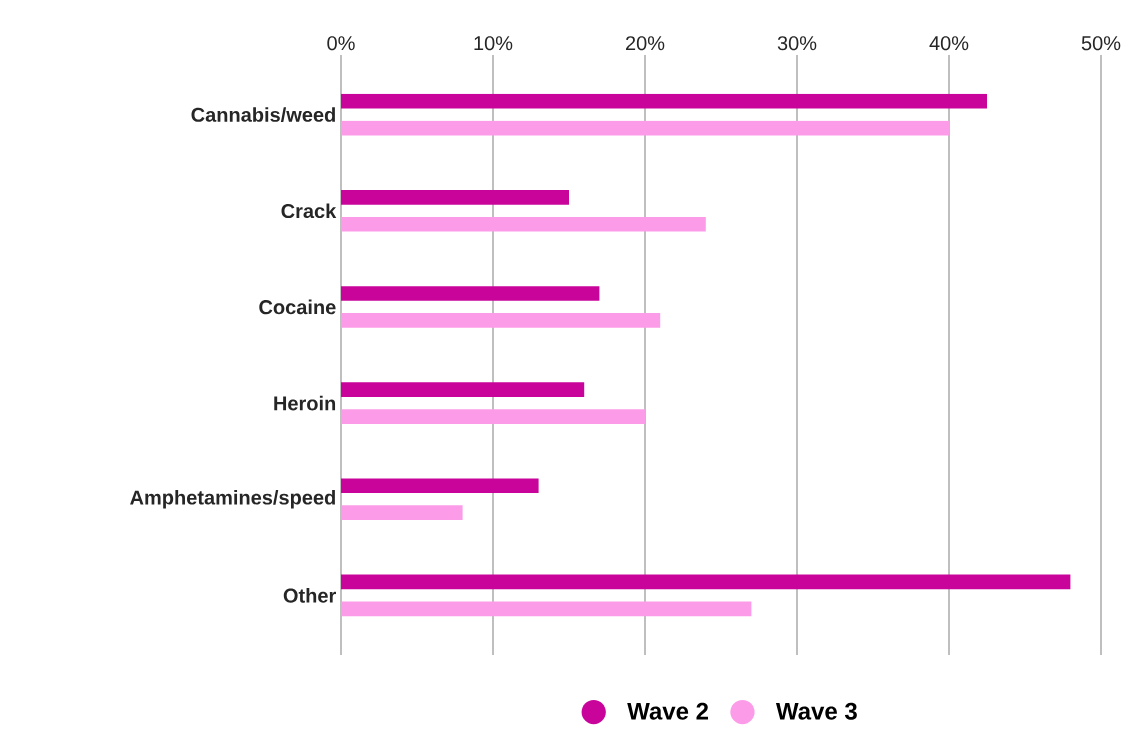 This screenshot has height=751, width=1133. What do you see at coordinates (305, 403) in the screenshot?
I see `y-tick-label: Heroin` at bounding box center [305, 403].